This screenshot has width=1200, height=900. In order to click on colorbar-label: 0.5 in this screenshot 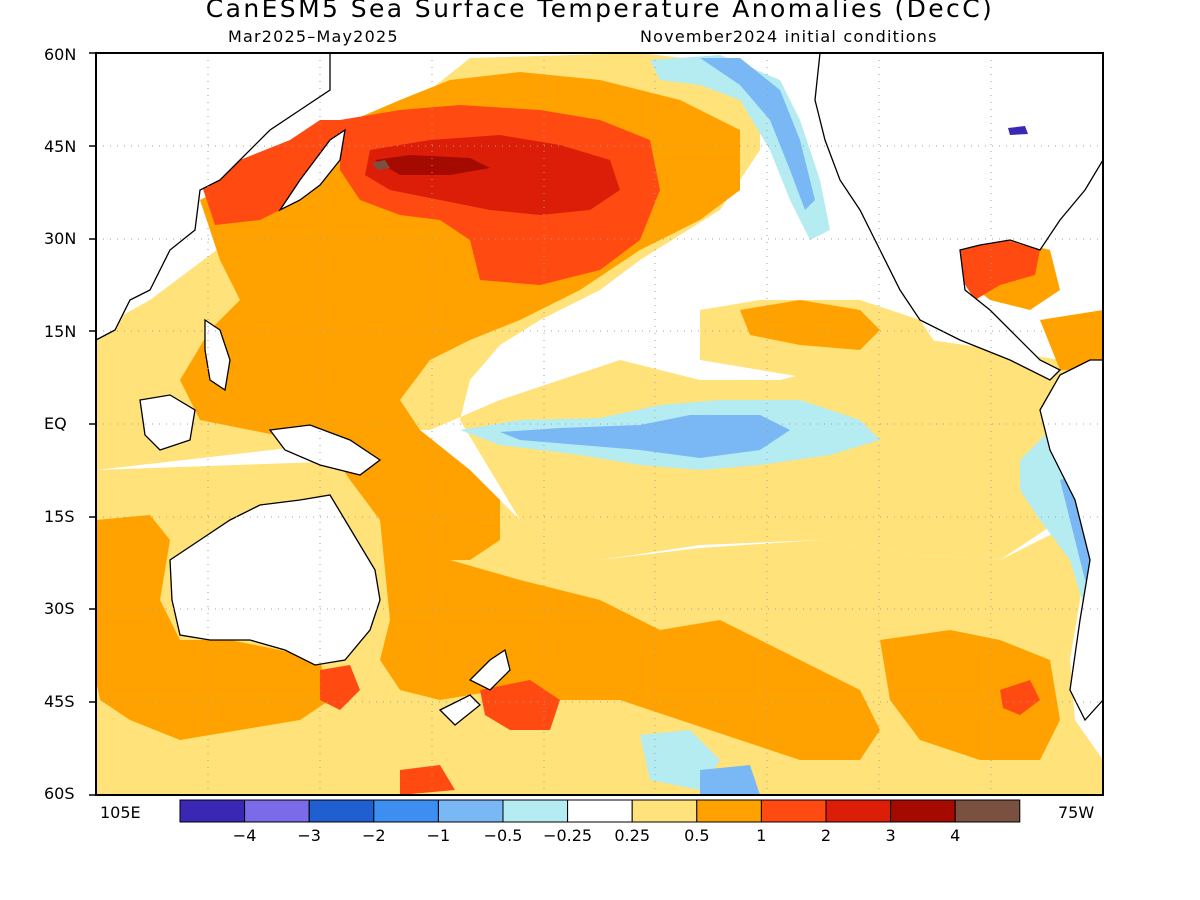, I will do `click(697, 835)`.